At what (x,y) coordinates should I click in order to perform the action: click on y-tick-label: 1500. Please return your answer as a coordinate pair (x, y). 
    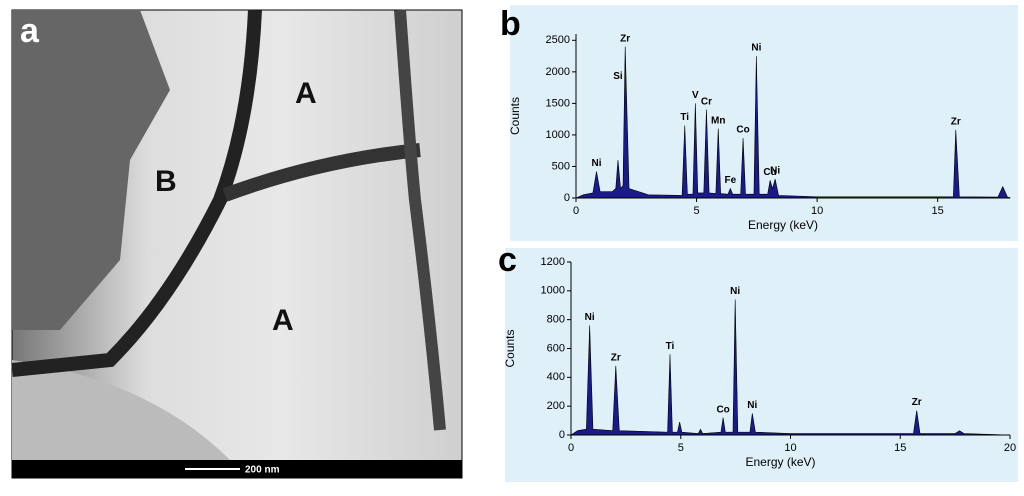
    Looking at the image, I should click on (558, 103).